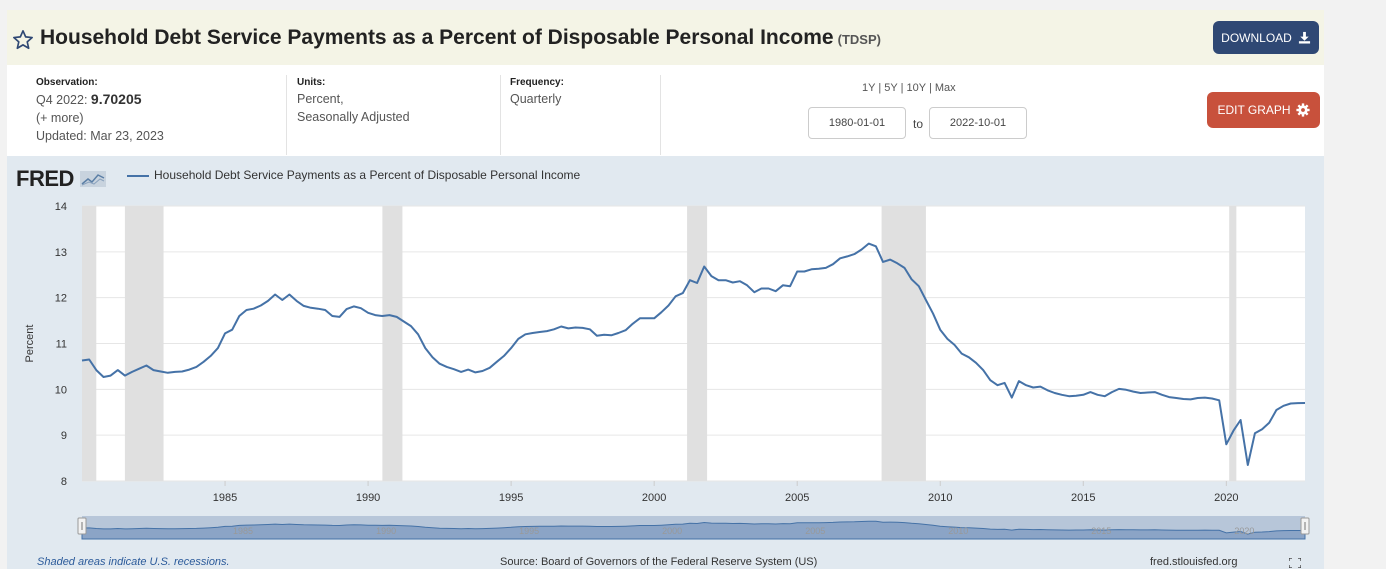 Image resolution: width=1386 pixels, height=569 pixels. What do you see at coordinates (61, 345) in the screenshot?
I see `y-tick-label: 11` at bounding box center [61, 345].